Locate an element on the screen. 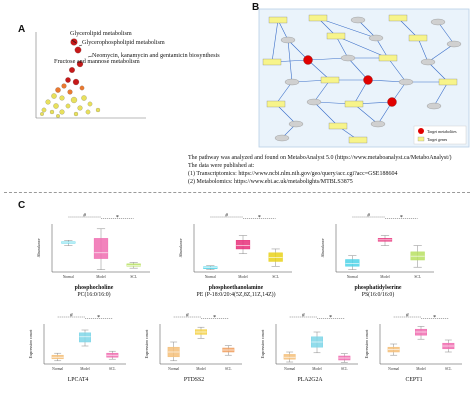 The image size is (474, 407). plot-title-main: CEPT1 is located at coordinates (414, 380).